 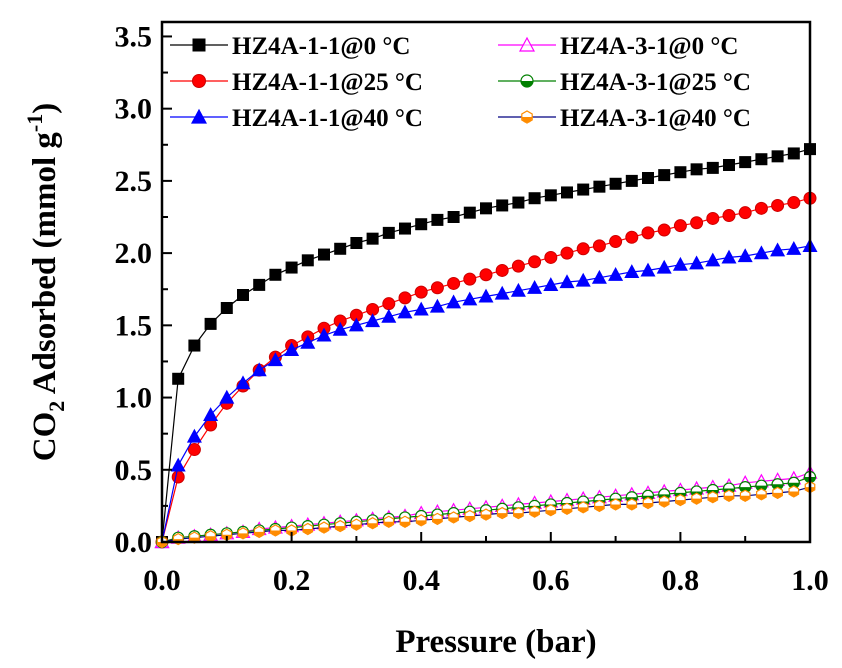 I want to click on y-tick-label: 2.5, so click(x=134, y=181).